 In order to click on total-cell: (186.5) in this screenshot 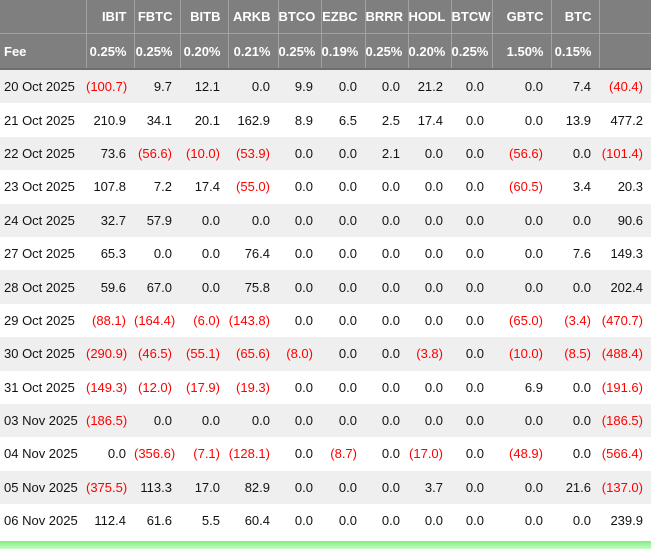, I will do `click(622, 421)`.